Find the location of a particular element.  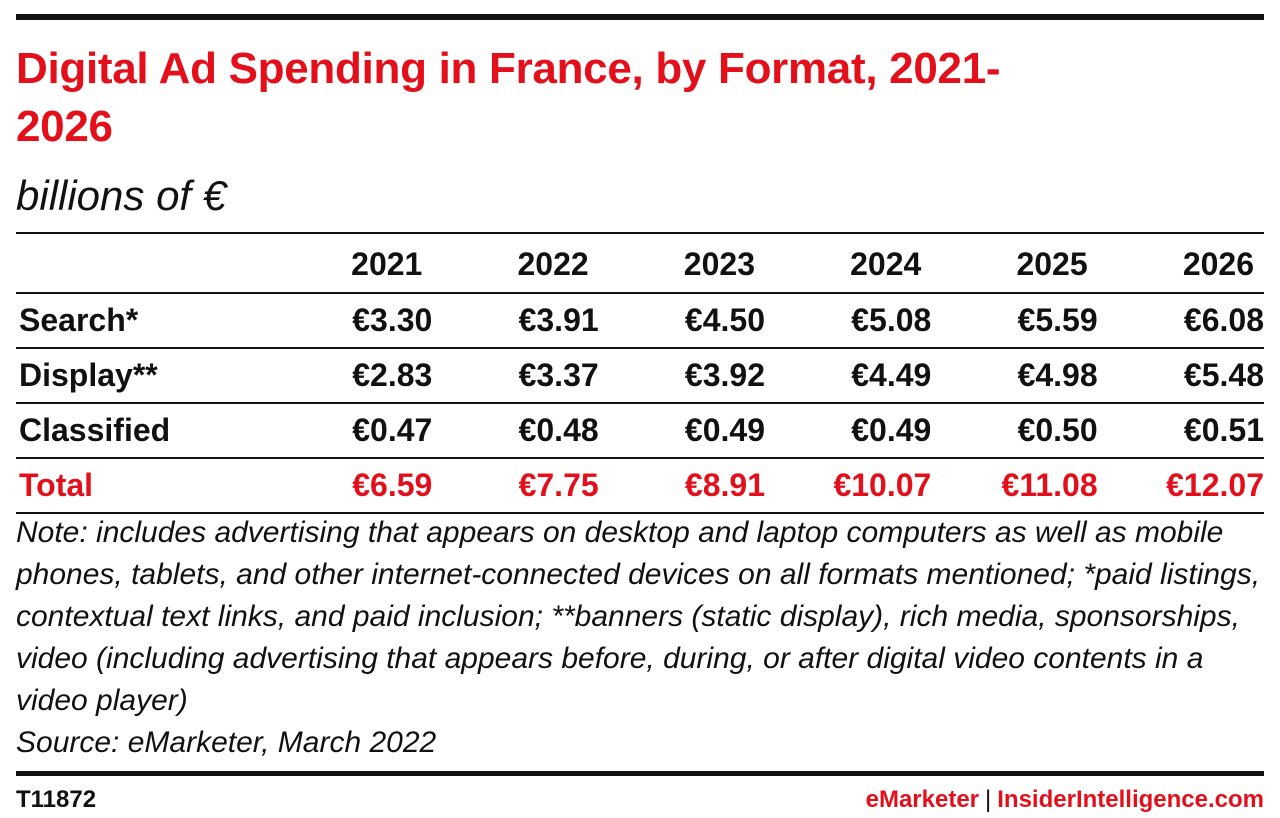

chart-subtitle: billions of € is located at coordinates (121, 195).